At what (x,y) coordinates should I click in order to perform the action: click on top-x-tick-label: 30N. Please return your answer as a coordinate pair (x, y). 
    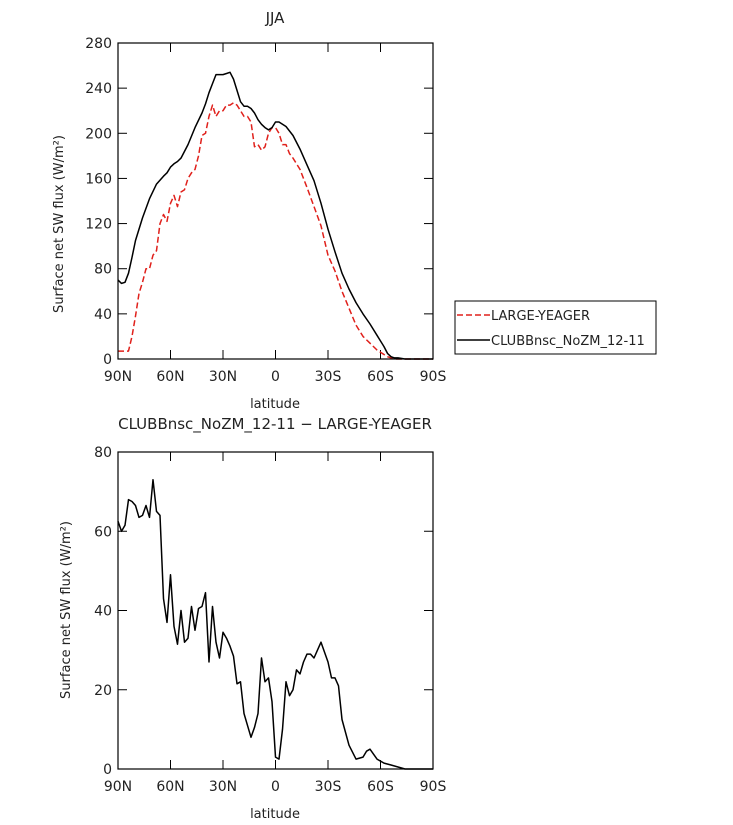
    Looking at the image, I should click on (223, 377).